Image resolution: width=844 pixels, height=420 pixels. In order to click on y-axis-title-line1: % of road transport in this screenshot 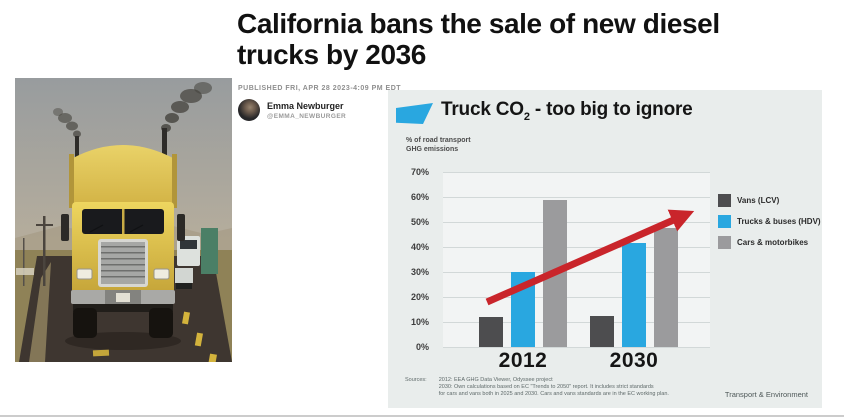, I will do `click(438, 140)`.